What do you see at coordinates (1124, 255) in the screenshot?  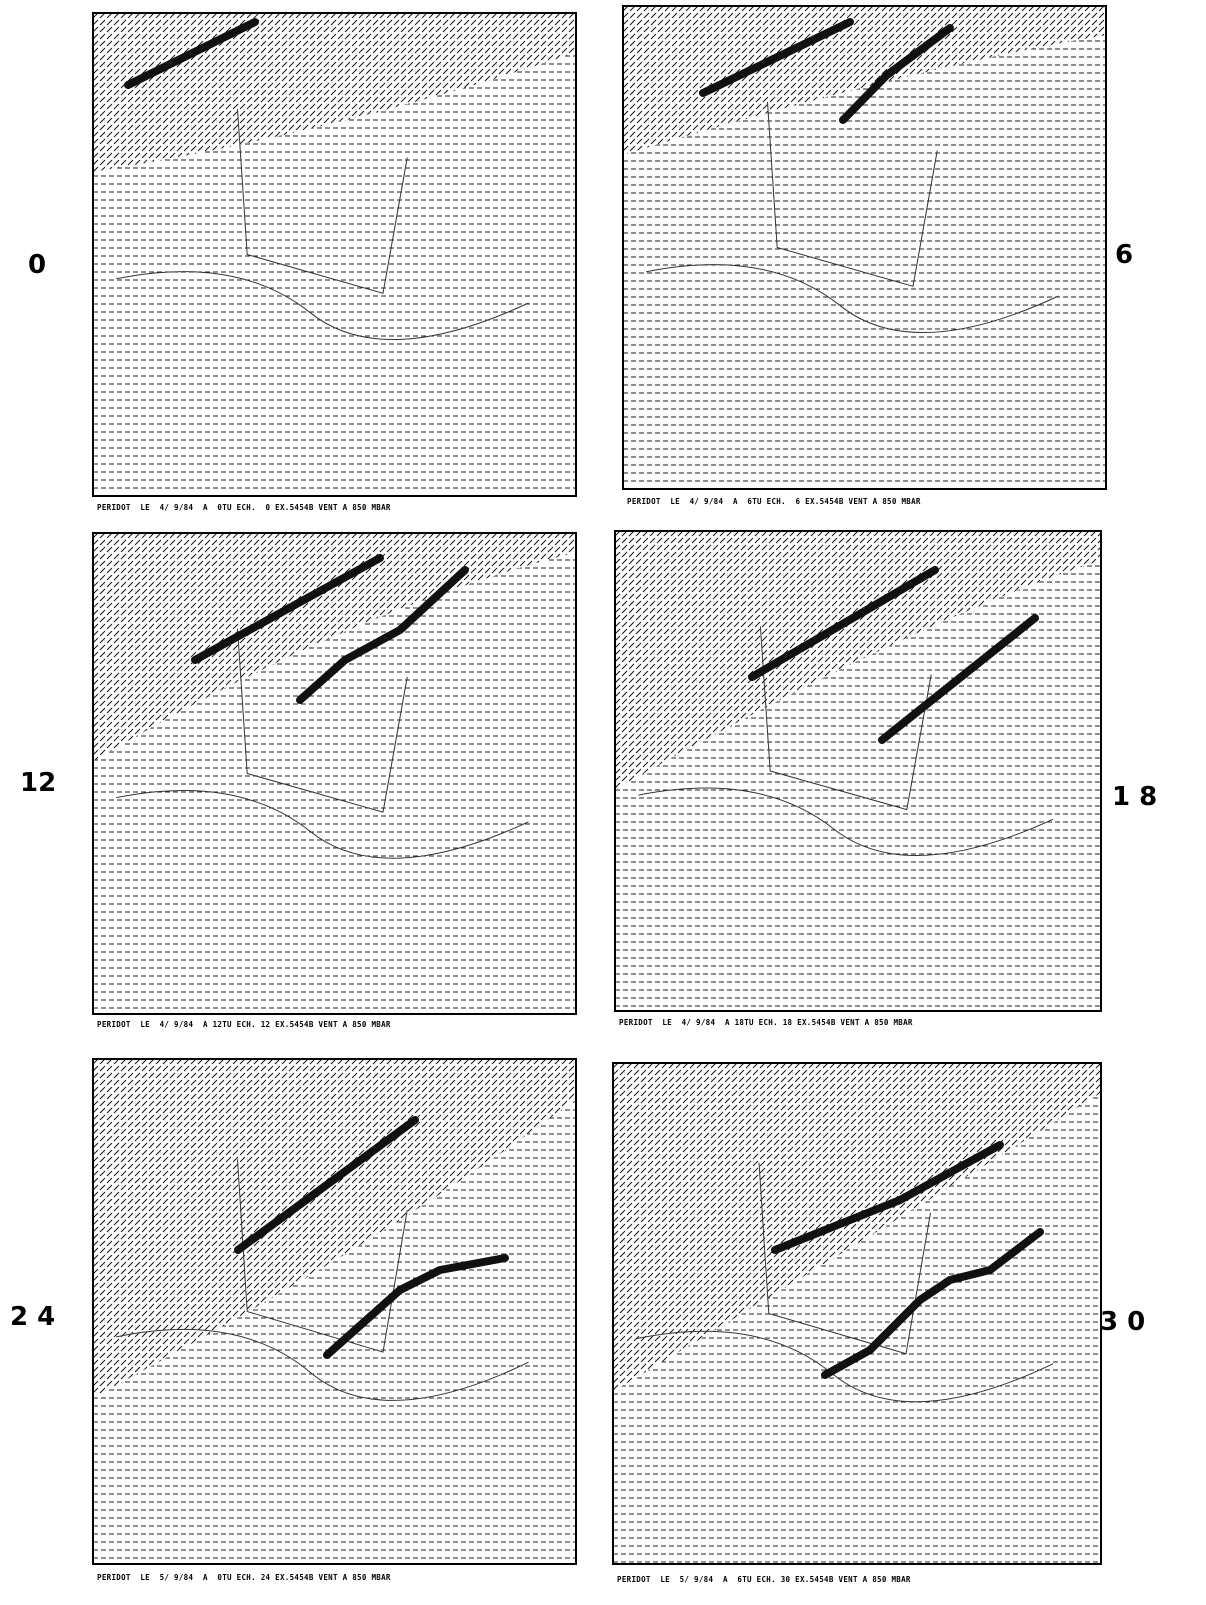 I see `forecast-hour: 6` at bounding box center [1124, 255].